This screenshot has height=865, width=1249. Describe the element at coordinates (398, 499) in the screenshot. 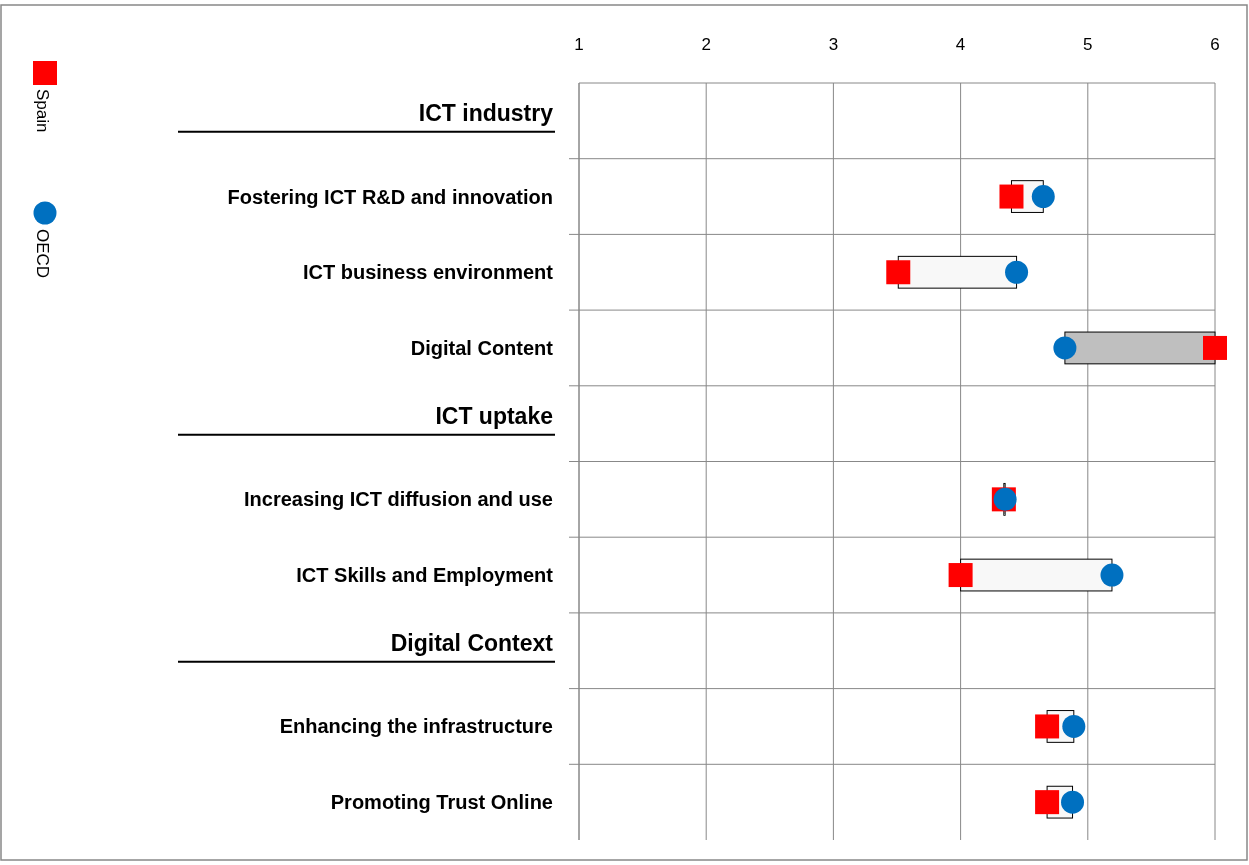

I see `y-tick-label: Increasing ICT diffusion and use` at that location.